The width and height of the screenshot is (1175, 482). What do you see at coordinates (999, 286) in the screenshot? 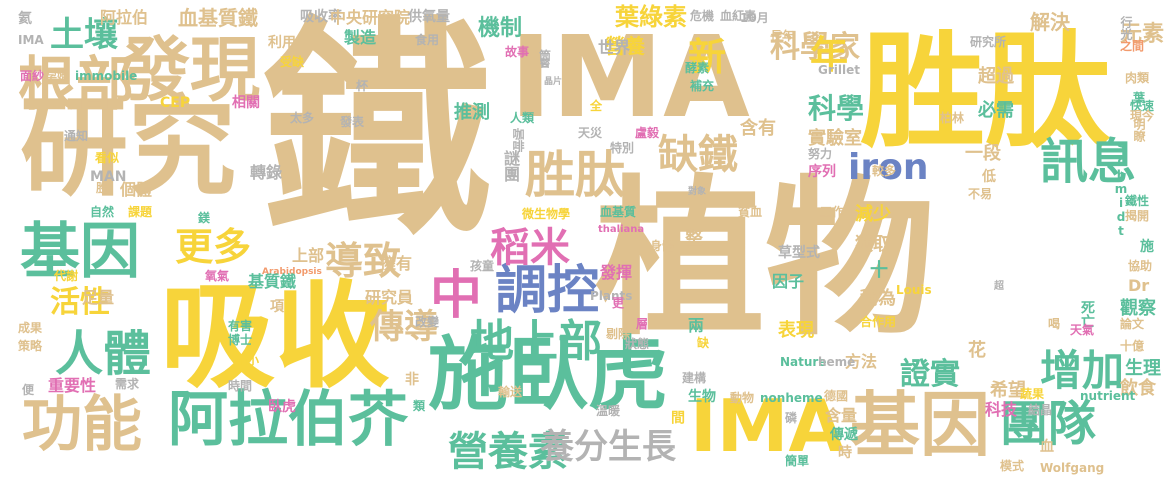
I see `cloud-word: 超` at bounding box center [999, 286].